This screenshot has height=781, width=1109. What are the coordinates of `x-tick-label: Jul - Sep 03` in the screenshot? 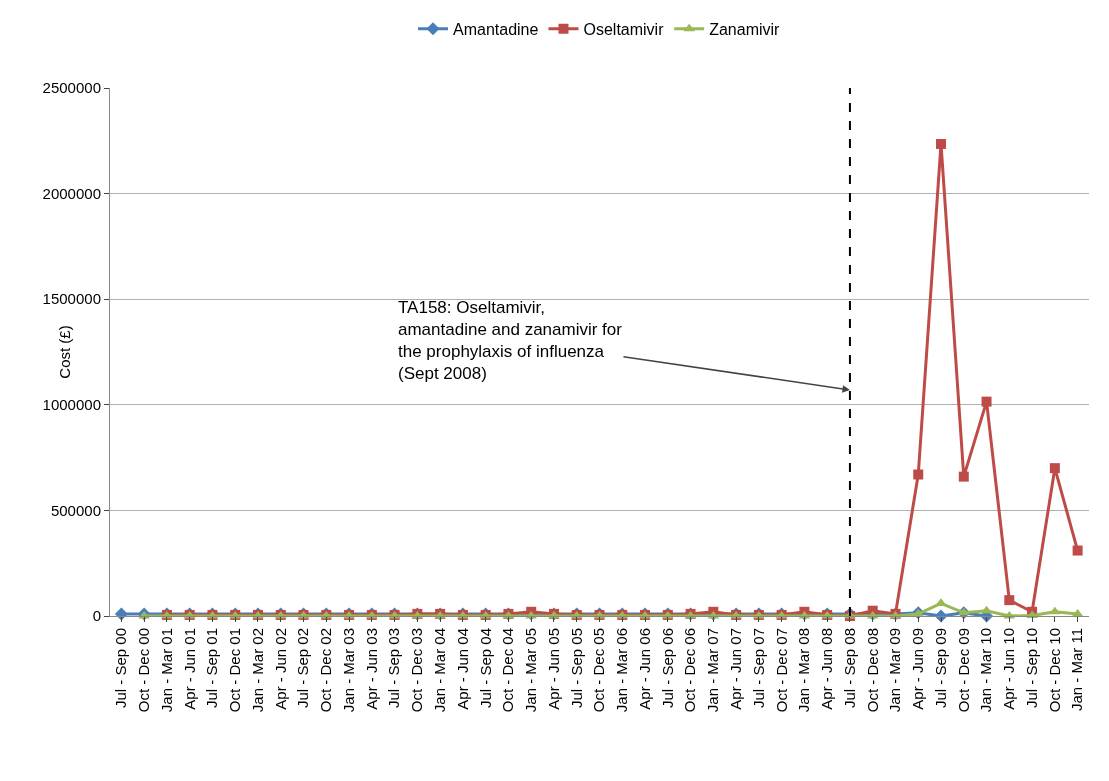 It's located at (394, 668).